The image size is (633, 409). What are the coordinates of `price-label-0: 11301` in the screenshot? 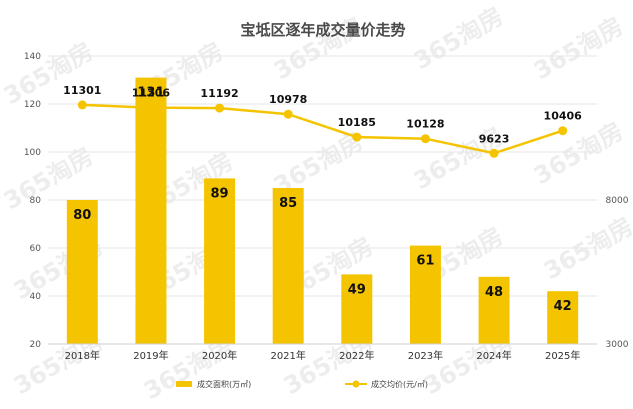 It's located at (82, 90).